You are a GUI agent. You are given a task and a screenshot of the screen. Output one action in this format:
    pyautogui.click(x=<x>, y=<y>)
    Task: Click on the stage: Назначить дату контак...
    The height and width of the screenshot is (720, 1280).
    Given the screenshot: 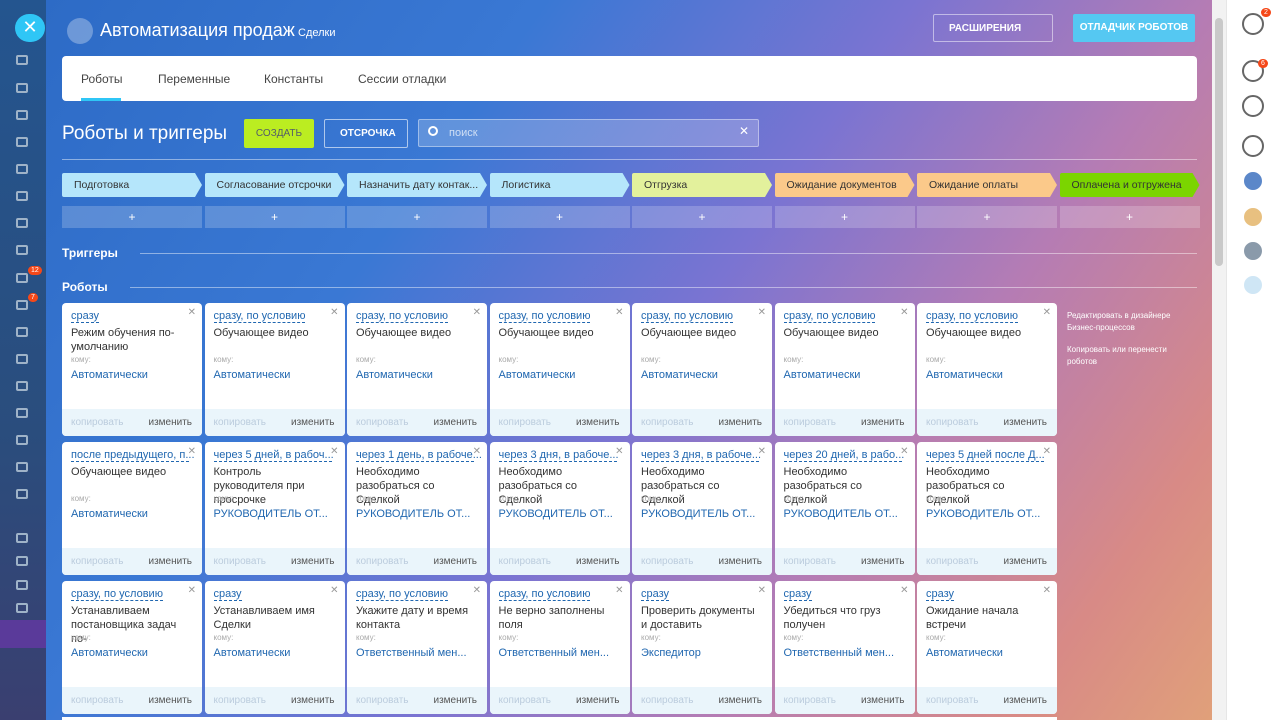 What is the action you would take?
    pyautogui.click(x=417, y=185)
    